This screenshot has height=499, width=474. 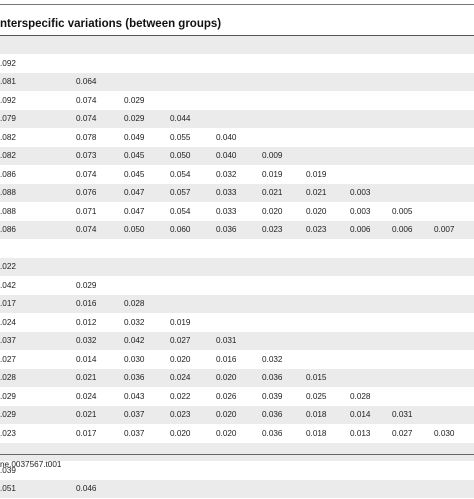 I want to click on table-cell: 0.003, so click(x=371, y=193).